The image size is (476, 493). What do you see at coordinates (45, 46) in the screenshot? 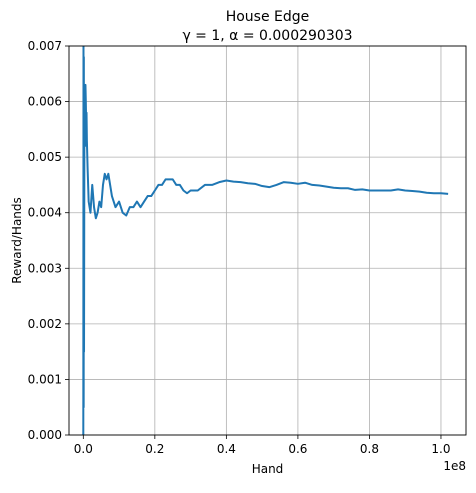
I see `y-tick-label: 0.007` at bounding box center [45, 46].